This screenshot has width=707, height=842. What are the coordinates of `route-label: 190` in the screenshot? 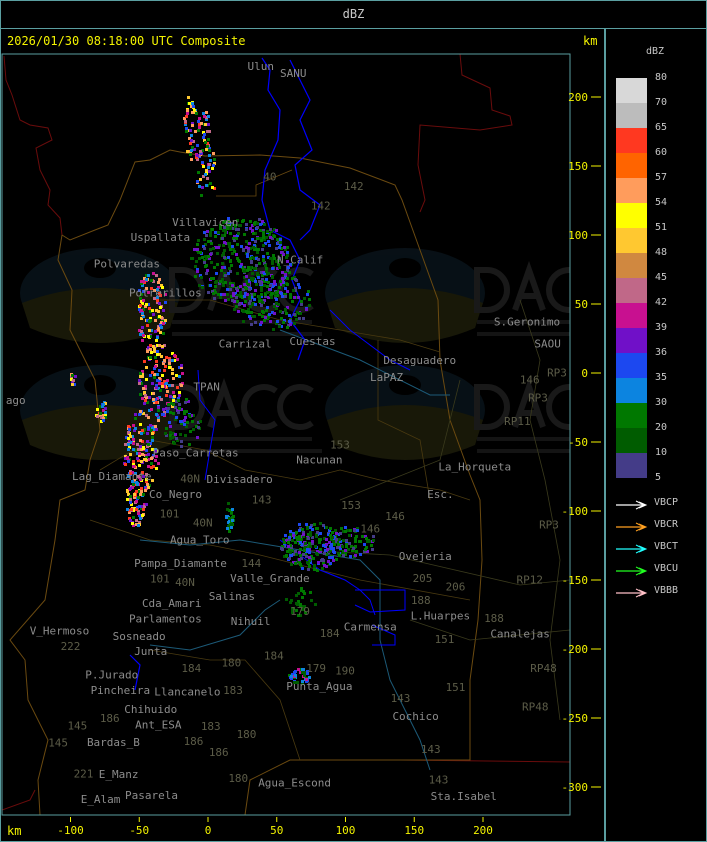 It's located at (345, 671).